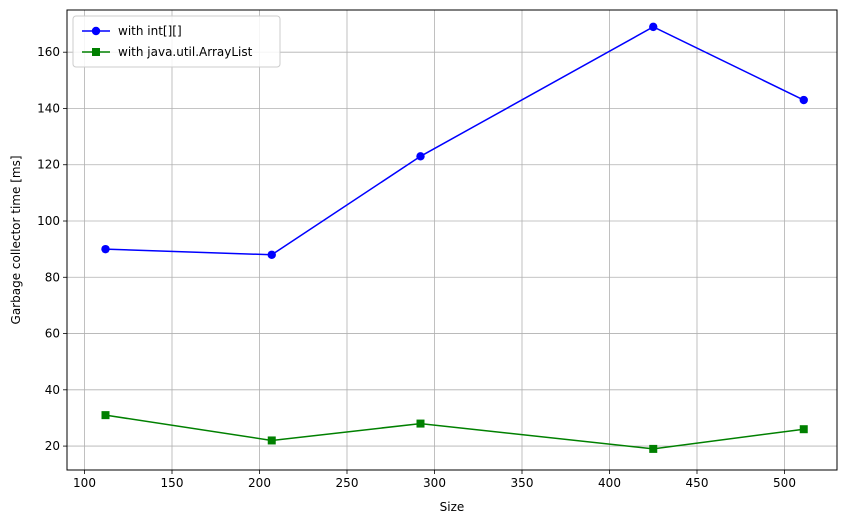  What do you see at coordinates (52, 390) in the screenshot?
I see `y-tick-label: 40` at bounding box center [52, 390].